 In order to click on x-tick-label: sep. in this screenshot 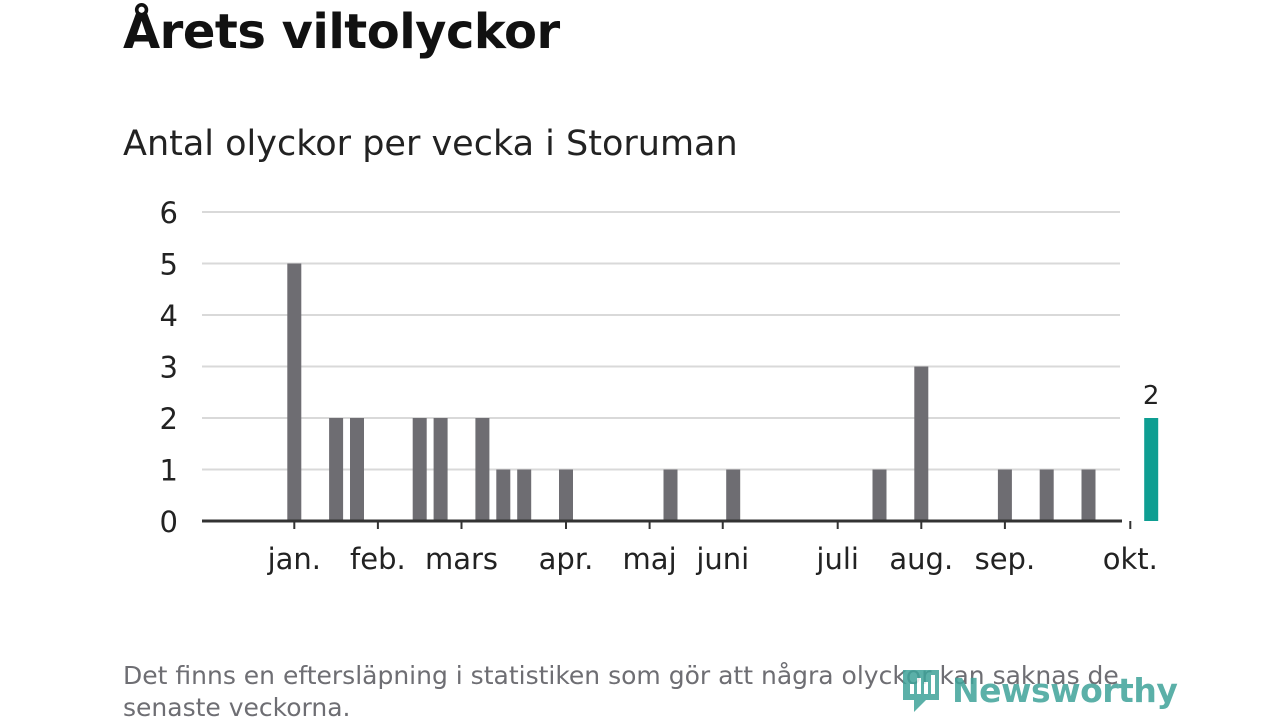, I will do `click(1005, 559)`.